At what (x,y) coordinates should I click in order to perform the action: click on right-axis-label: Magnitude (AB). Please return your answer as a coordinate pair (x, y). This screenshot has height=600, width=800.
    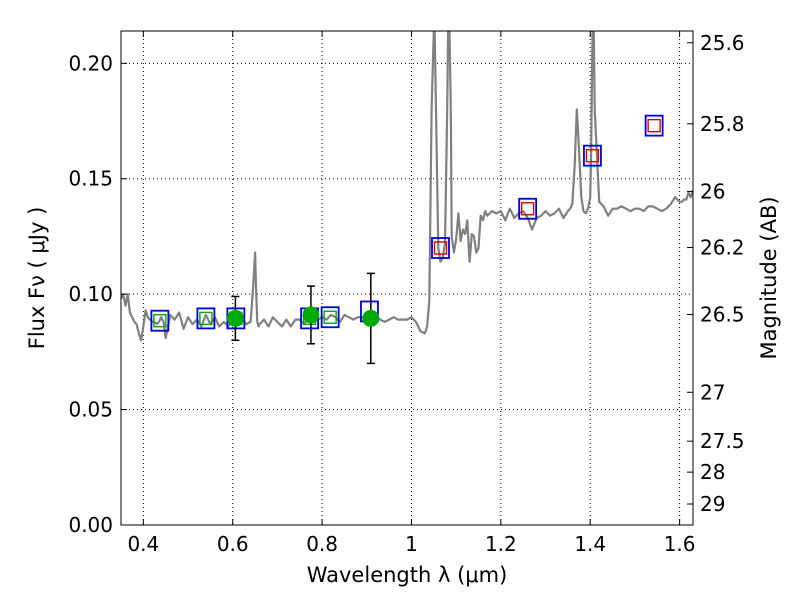
    Looking at the image, I should click on (769, 277).